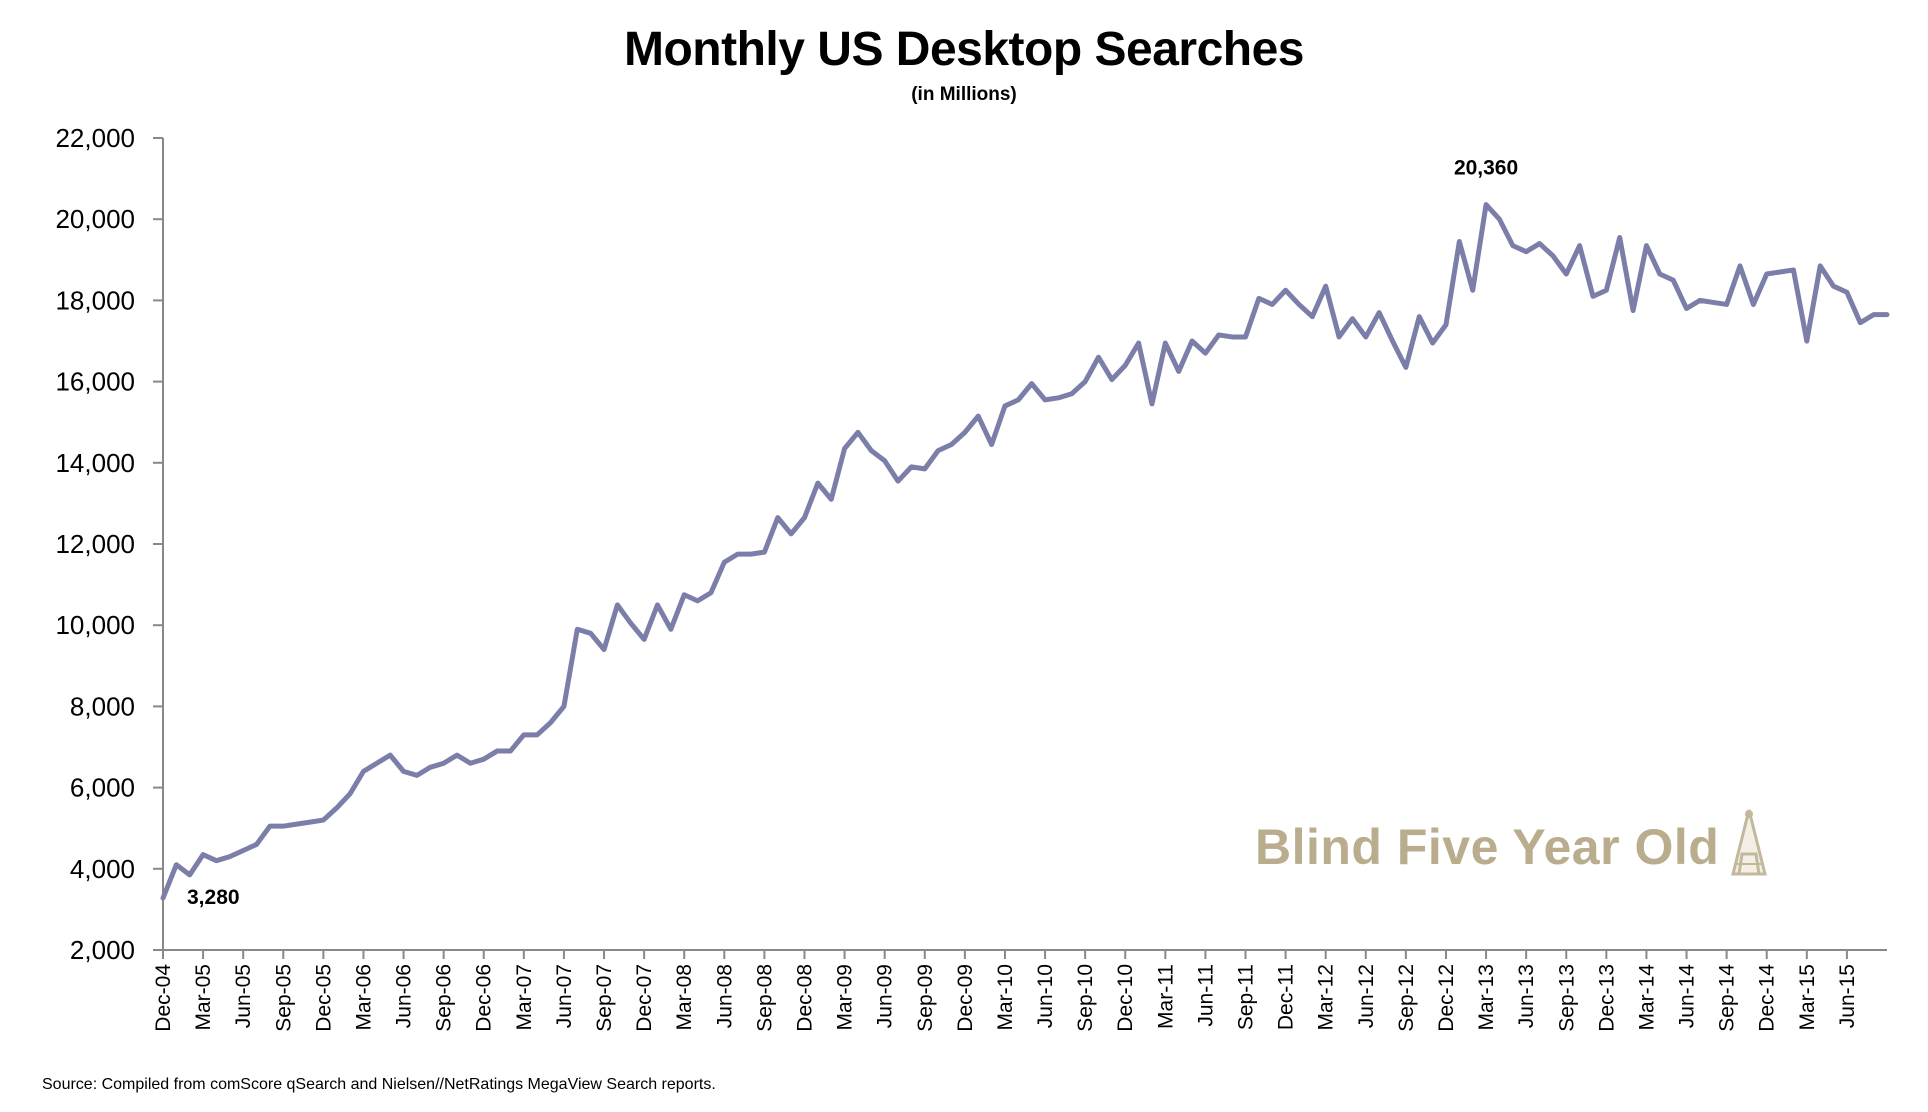  What do you see at coordinates (102, 950) in the screenshot?
I see `y-tick-label: 2,000` at bounding box center [102, 950].